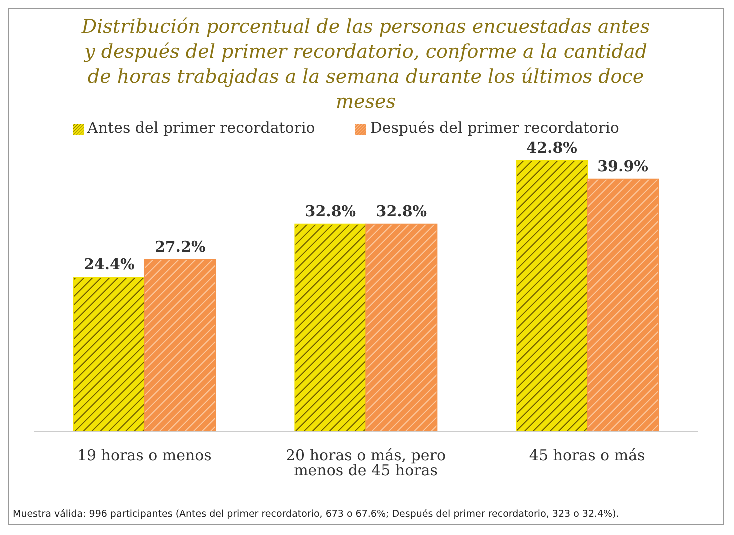  I want to click on x-tick-label: 19 horas o menos, so click(144, 455).